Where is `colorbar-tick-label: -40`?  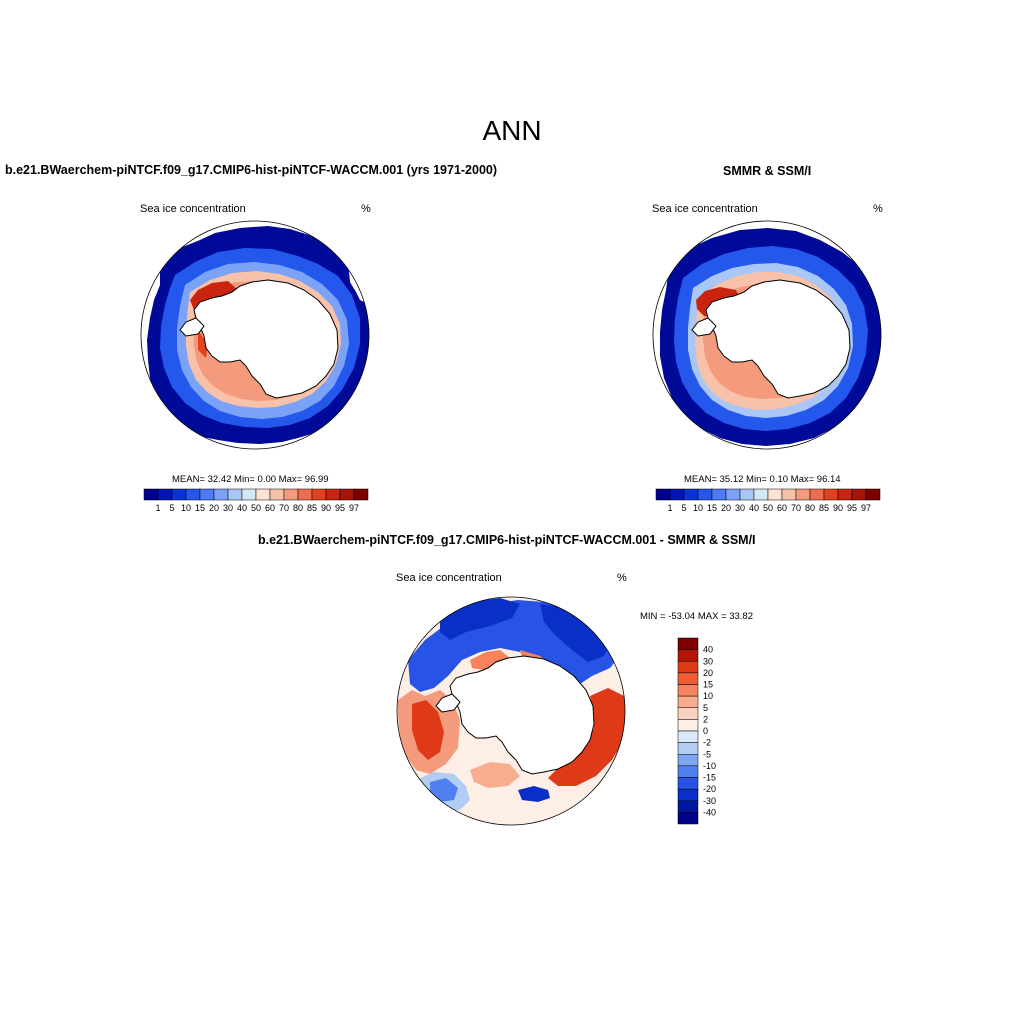 colorbar-tick-label: -40 is located at coordinates (709, 812).